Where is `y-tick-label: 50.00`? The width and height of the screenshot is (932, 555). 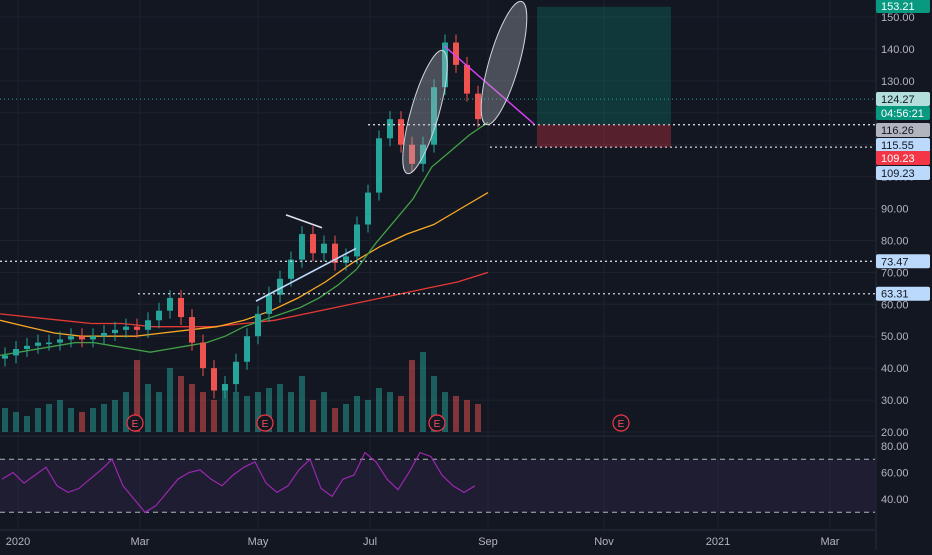 y-tick-label: 50.00 is located at coordinates (895, 337).